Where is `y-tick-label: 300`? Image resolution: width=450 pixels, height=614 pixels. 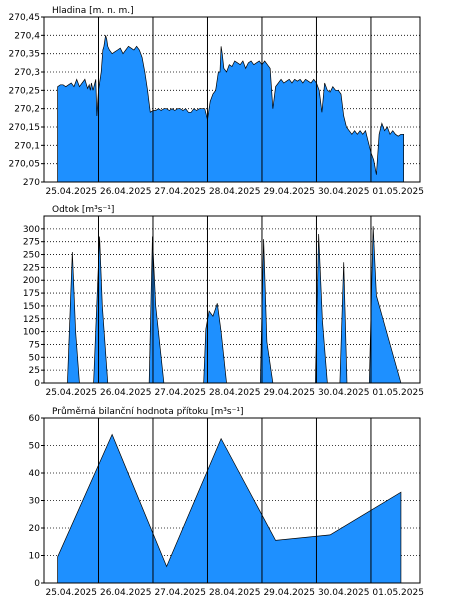
y-tick-label: 300 is located at coordinates (31, 230).